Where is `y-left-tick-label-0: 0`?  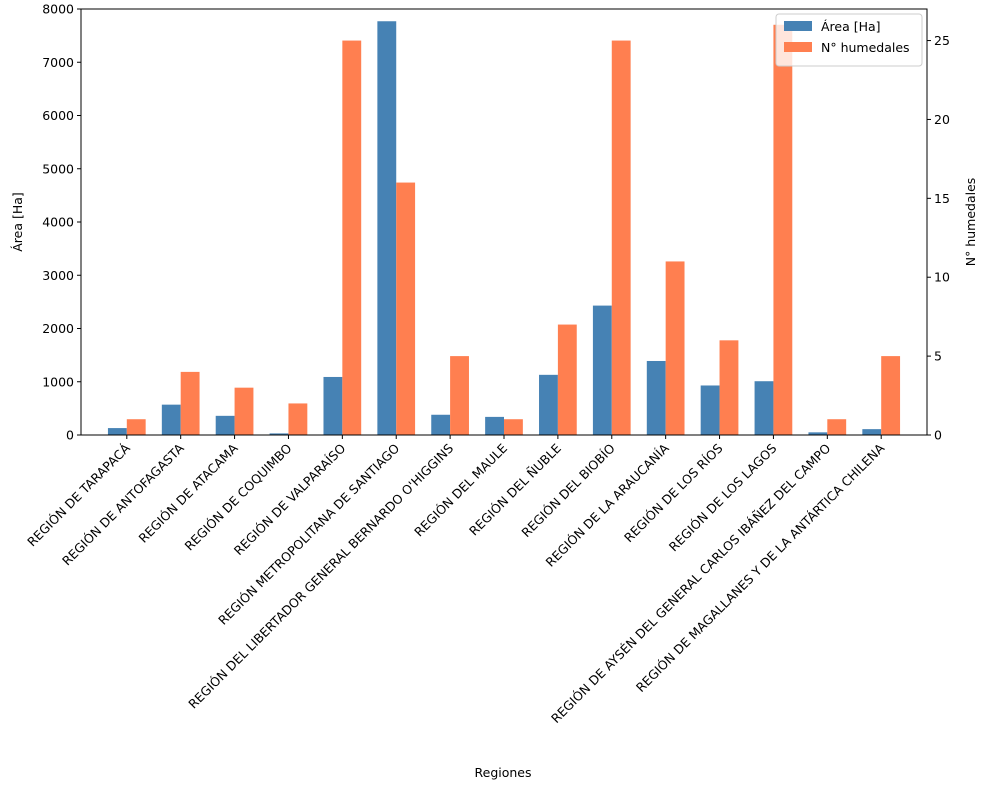
y-left-tick-label-0: 0 is located at coordinates (70, 435).